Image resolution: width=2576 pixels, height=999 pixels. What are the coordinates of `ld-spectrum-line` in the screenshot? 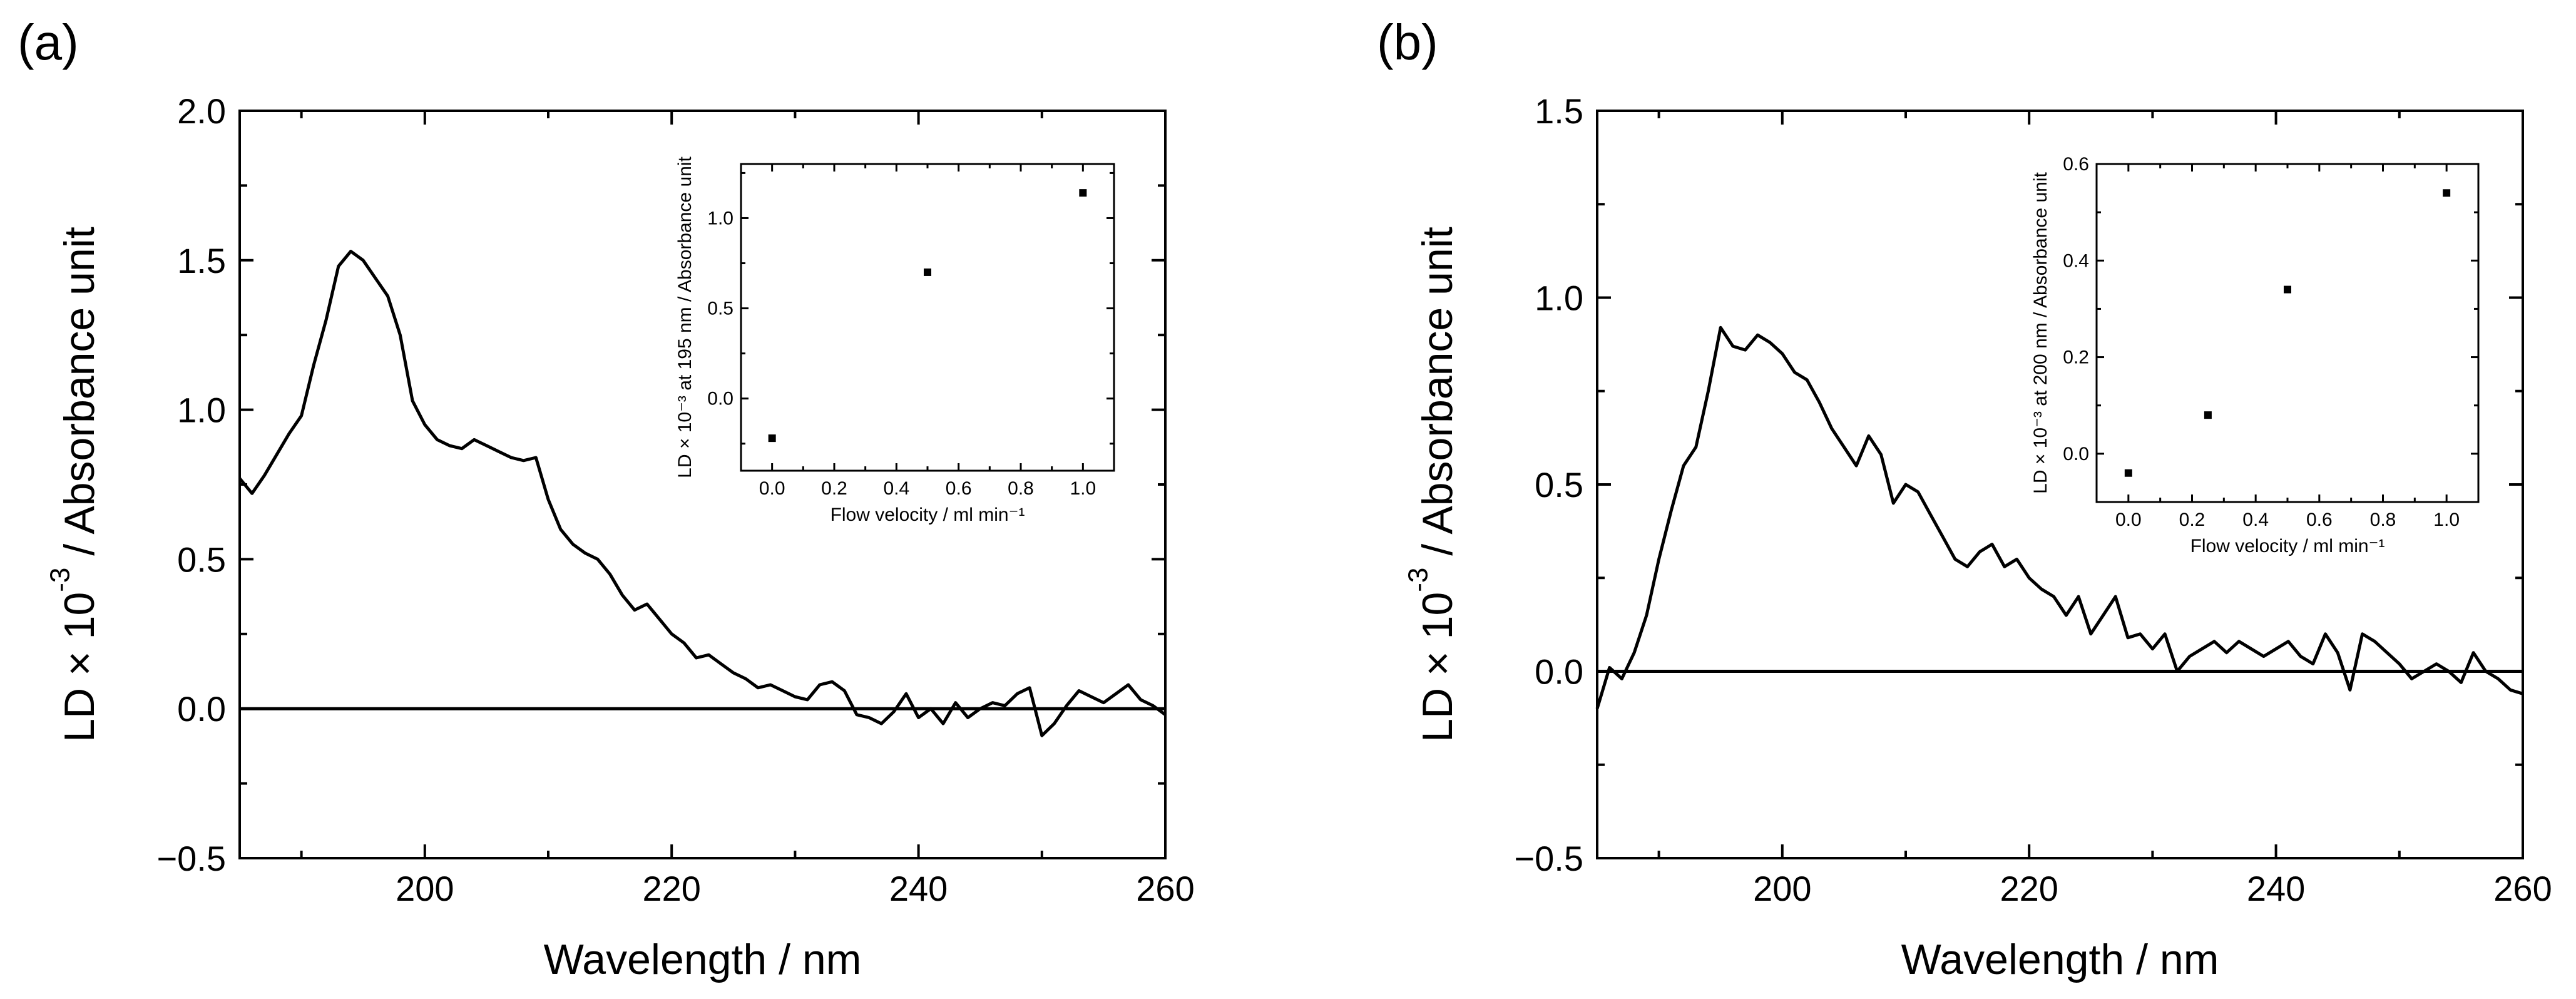 It's located at (2059, 517).